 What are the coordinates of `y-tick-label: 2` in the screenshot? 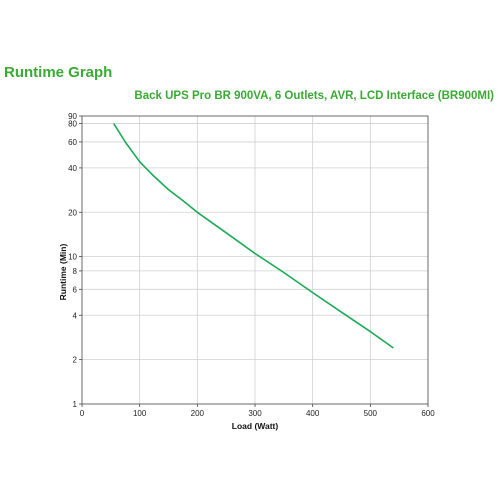 It's located at (75, 360).